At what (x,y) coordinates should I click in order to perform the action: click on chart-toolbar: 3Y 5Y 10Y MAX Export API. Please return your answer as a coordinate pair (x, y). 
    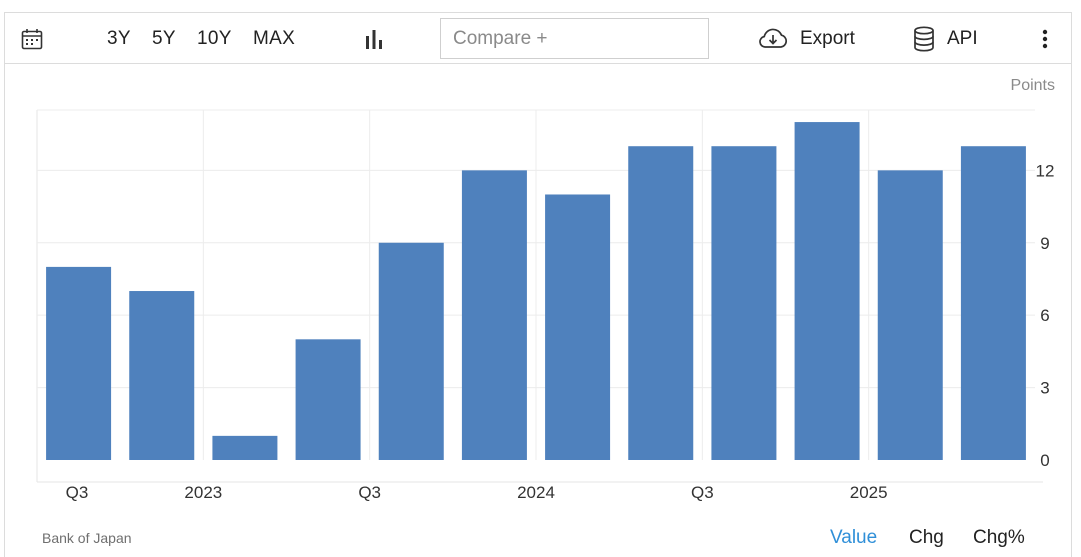
    Looking at the image, I should click on (538, 38).